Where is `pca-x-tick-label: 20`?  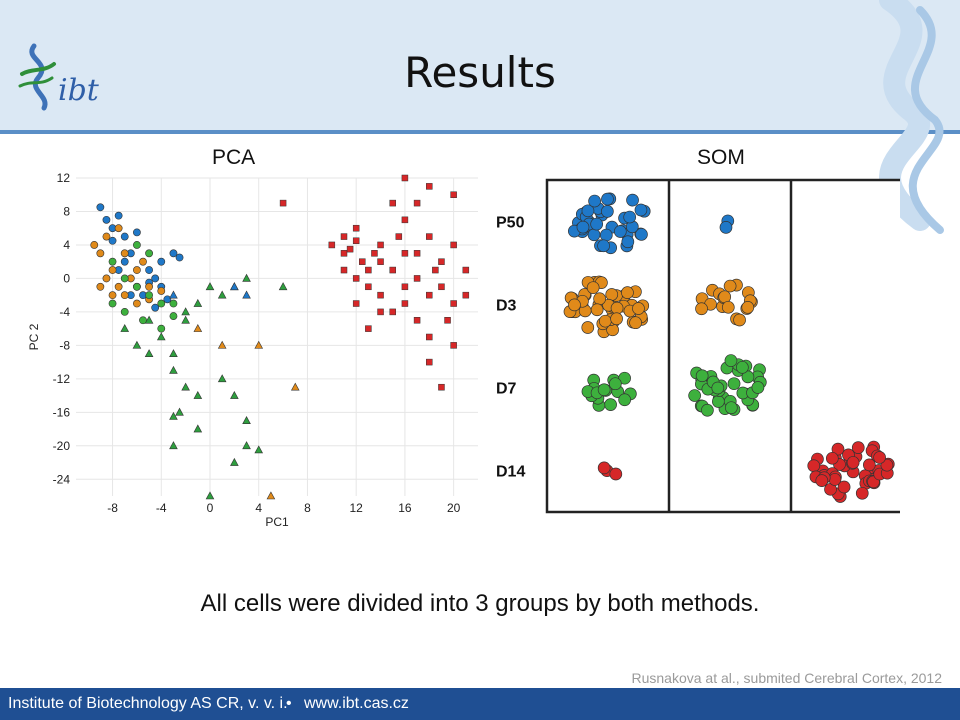 pca-x-tick-label: 20 is located at coordinates (454, 508).